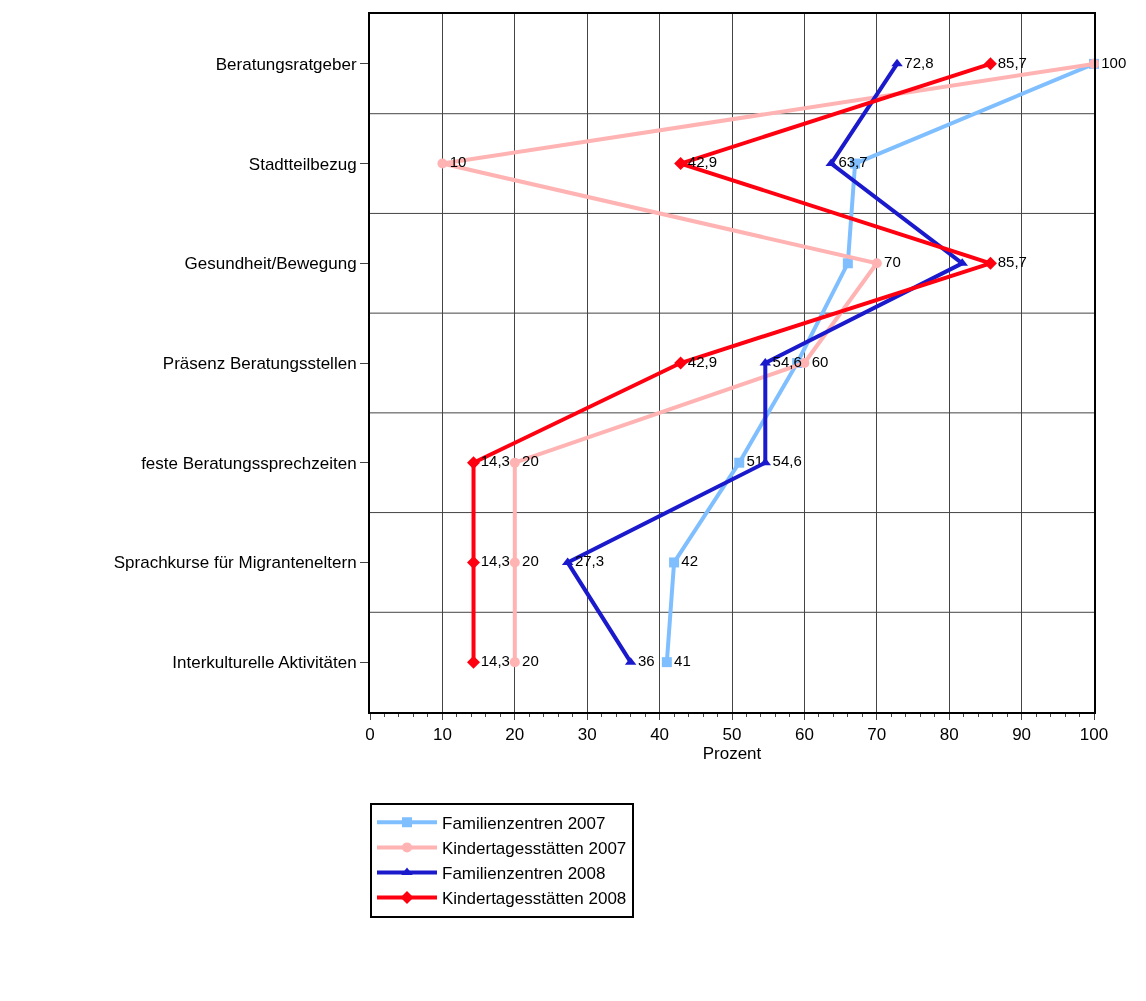 Image resolution: width=1146 pixels, height=1001 pixels. Describe the element at coordinates (524, 874) in the screenshot. I see `legend-label: Familienzentren 2008` at that location.